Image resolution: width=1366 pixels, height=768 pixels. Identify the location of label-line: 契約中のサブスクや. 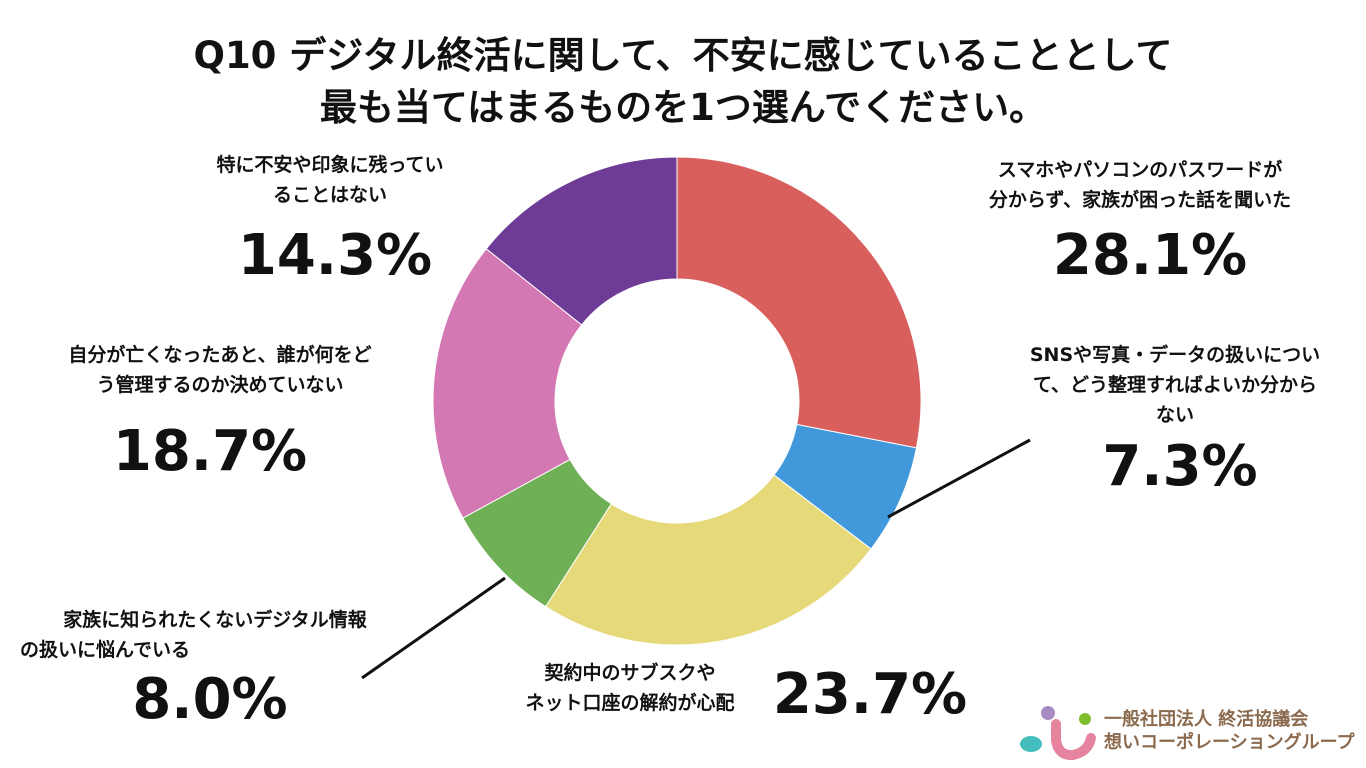
(630, 673).